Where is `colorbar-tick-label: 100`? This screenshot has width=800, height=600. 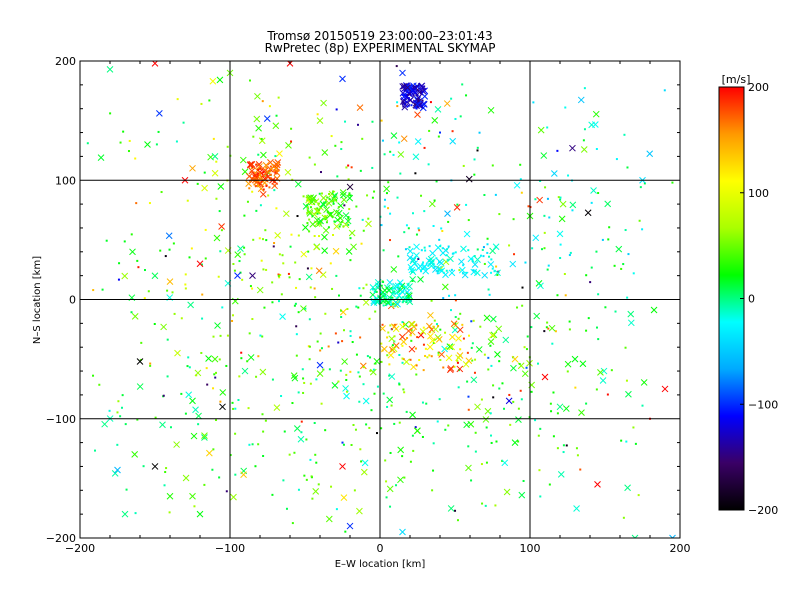 colorbar-tick-label: 100 is located at coordinates (758, 193).